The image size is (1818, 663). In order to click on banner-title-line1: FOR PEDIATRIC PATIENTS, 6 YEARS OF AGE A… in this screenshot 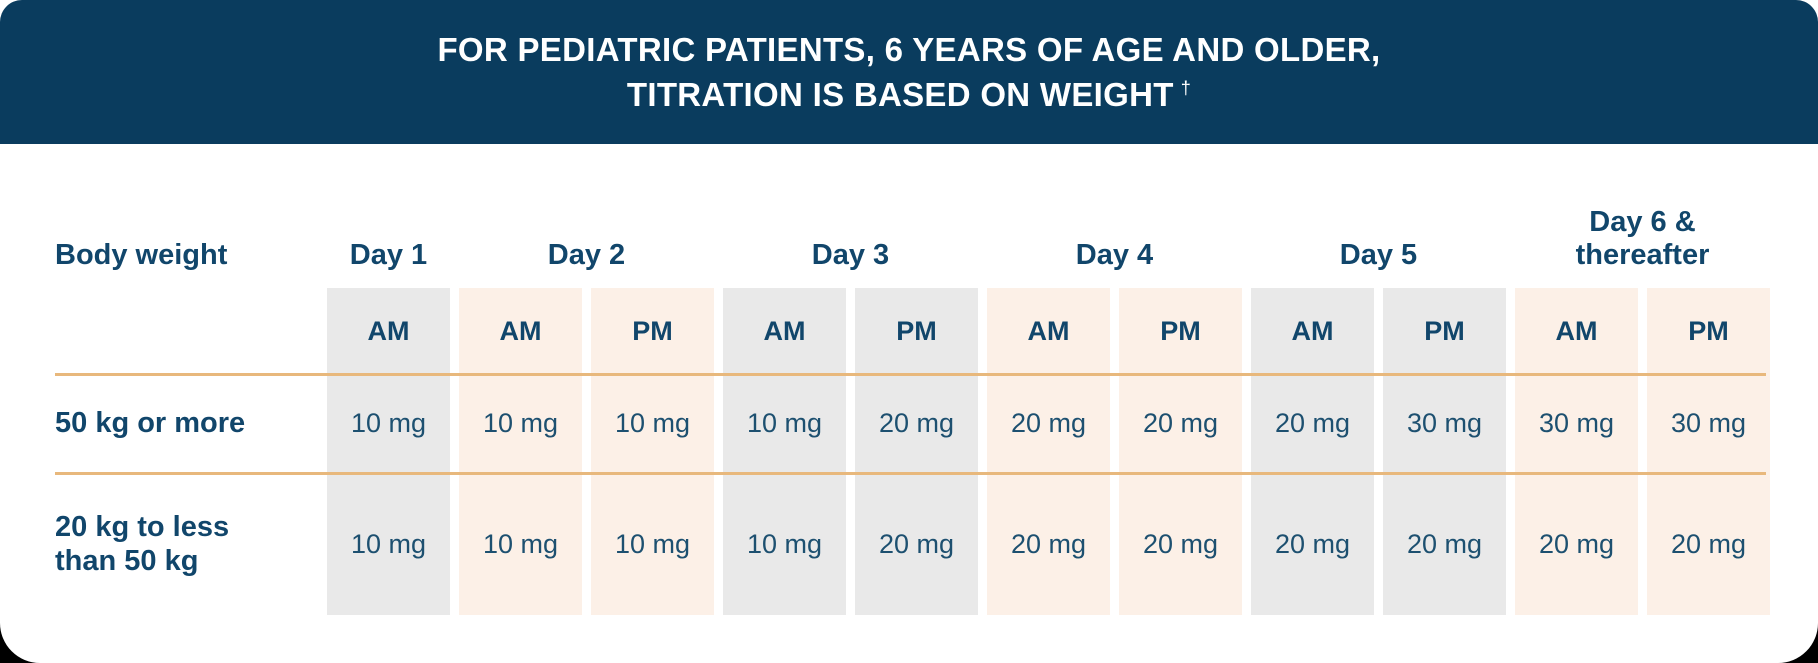, I will do `click(909, 49)`.